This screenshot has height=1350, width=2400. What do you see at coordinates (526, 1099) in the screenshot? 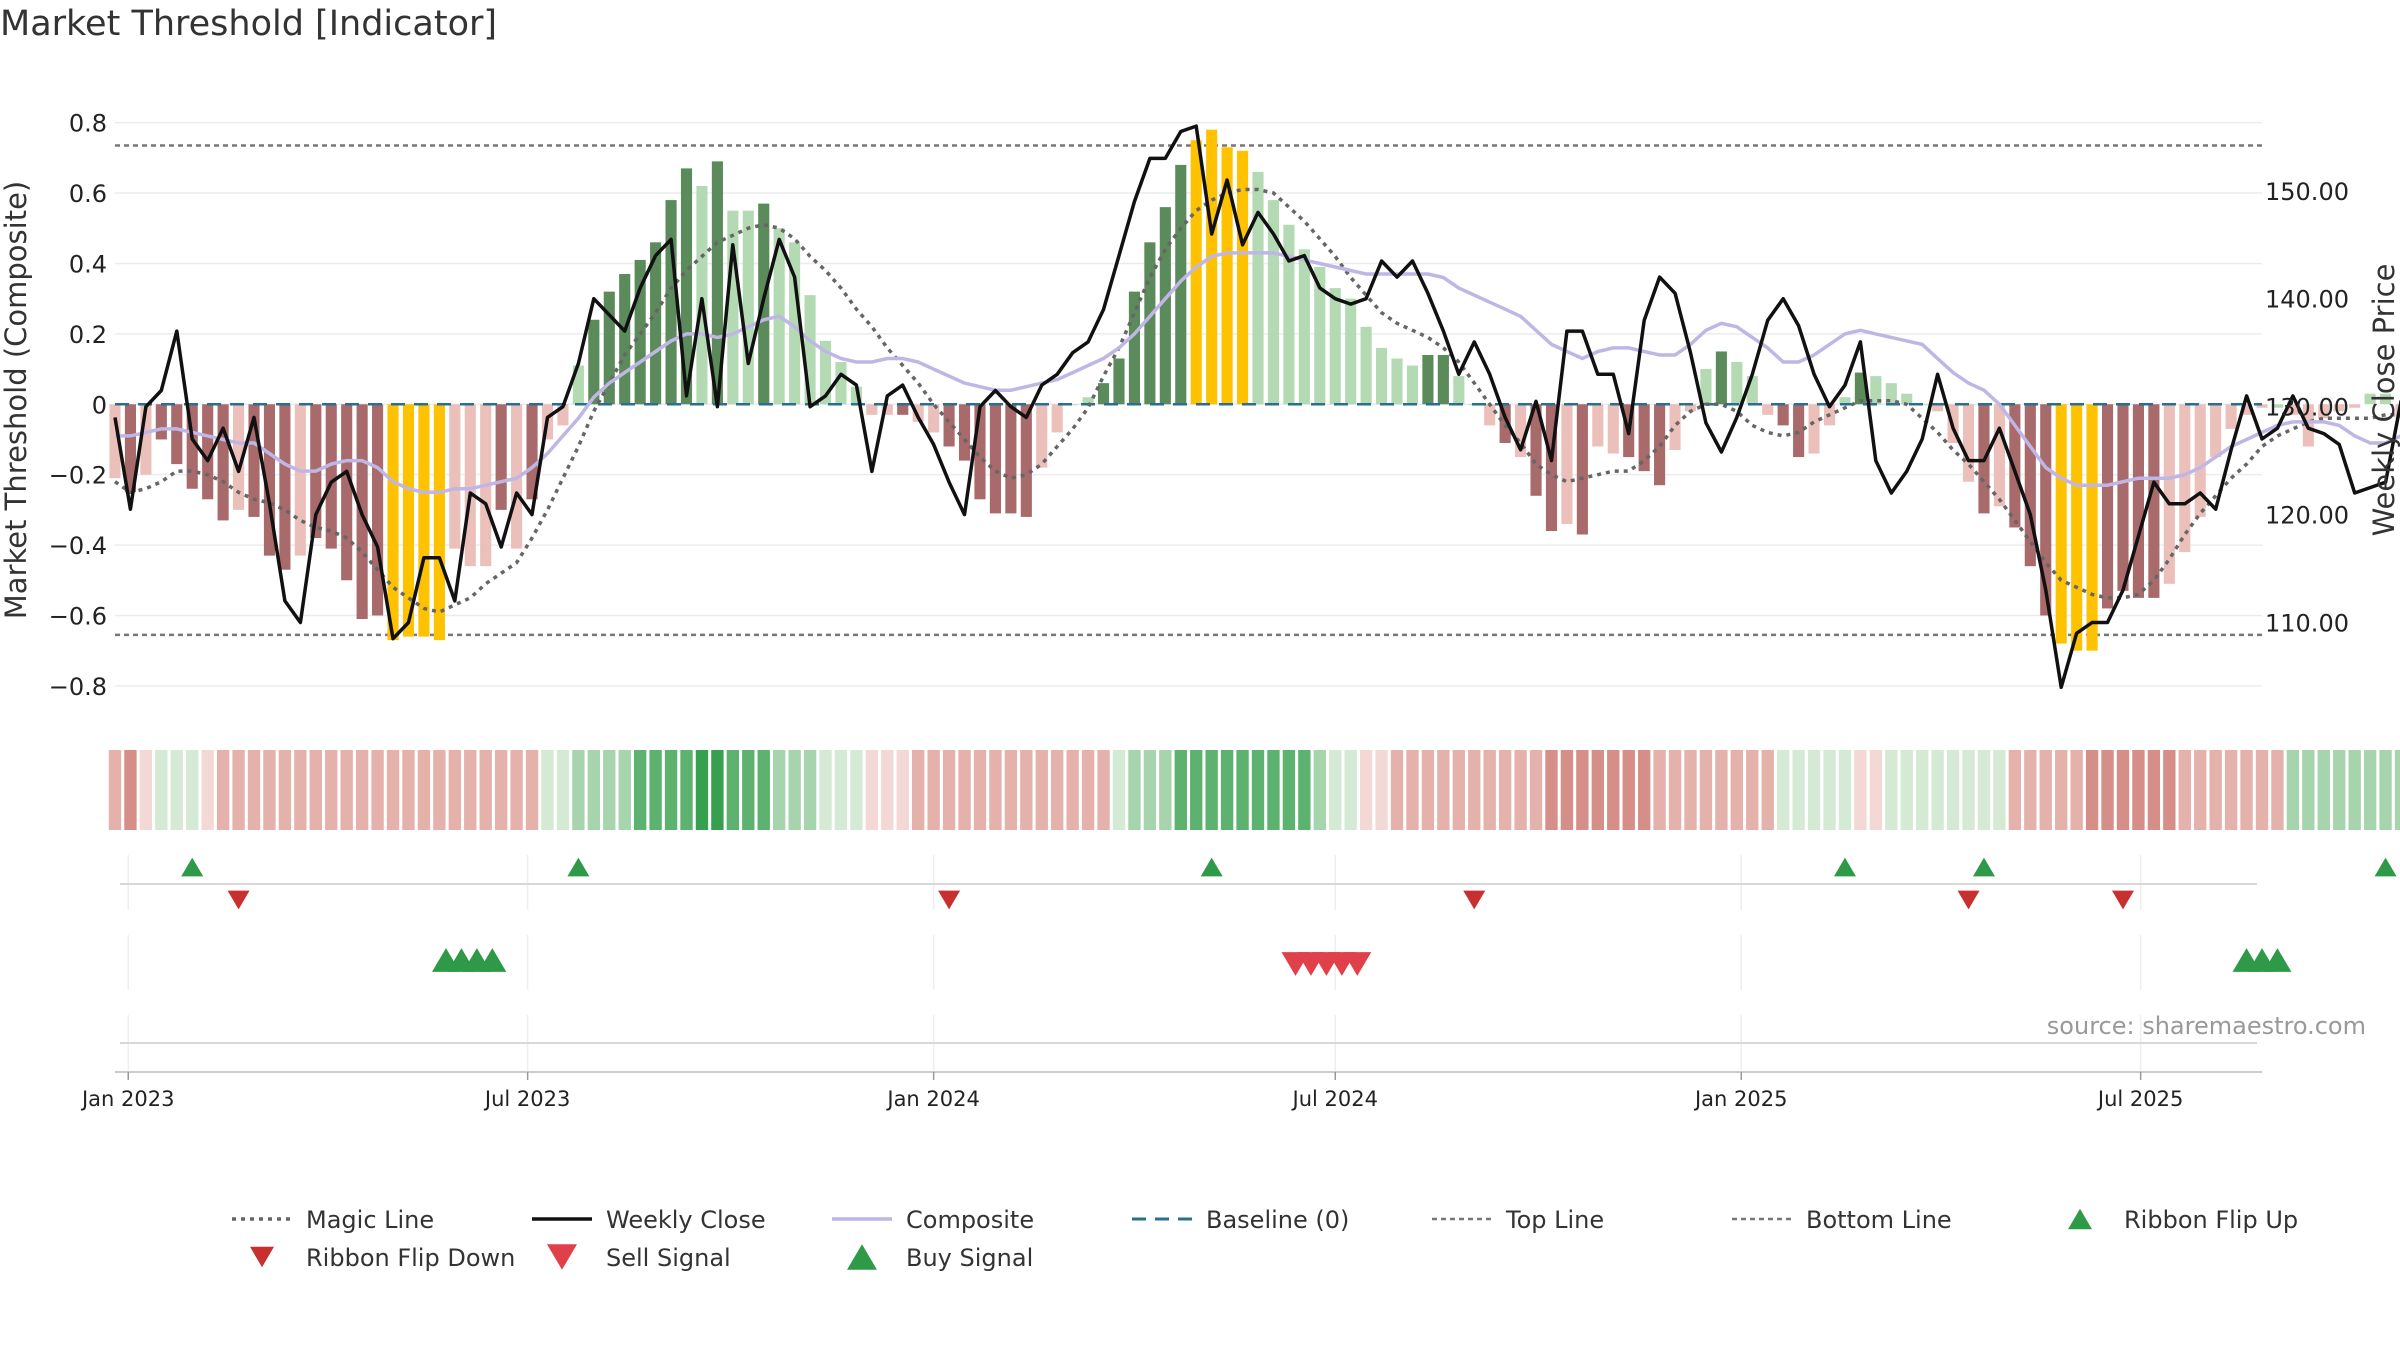
I see `x-tick-label: Jul 2023` at bounding box center [526, 1099].